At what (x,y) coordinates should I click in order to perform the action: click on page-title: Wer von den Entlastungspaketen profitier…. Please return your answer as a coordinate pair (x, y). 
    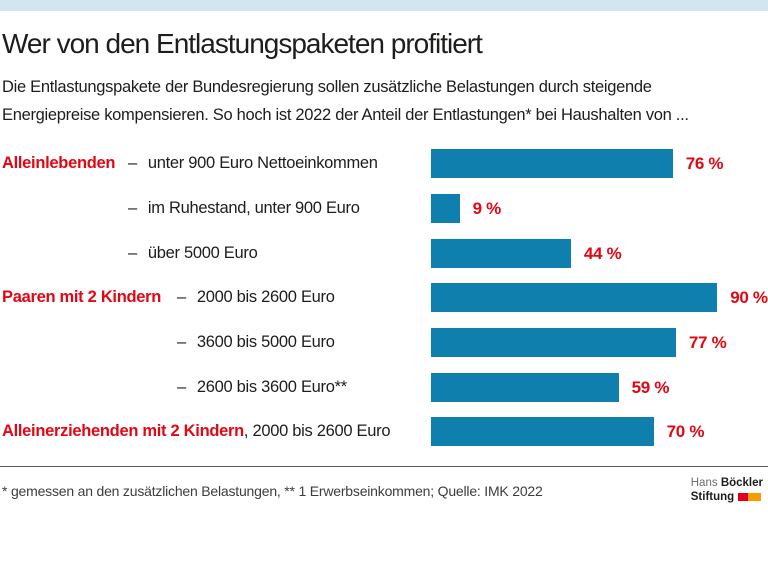
    Looking at the image, I should click on (242, 43).